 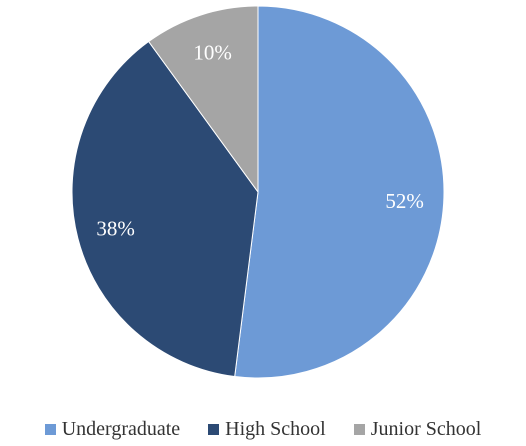 I want to click on data-label-junior-school: 10%, so click(x=212, y=52).